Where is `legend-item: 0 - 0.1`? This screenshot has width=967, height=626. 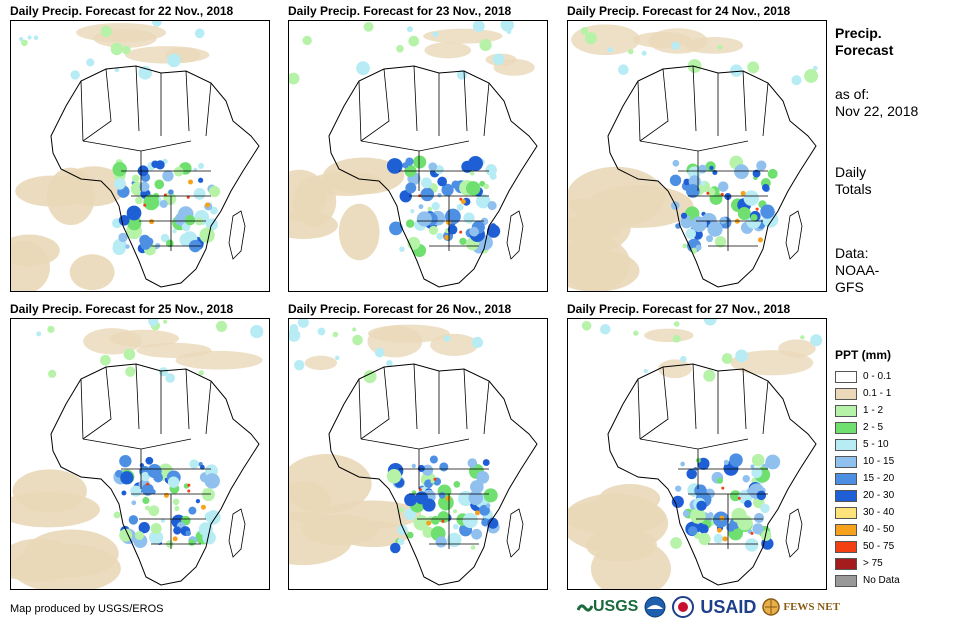 legend-item: 0 - 0.1 is located at coordinates (867, 376).